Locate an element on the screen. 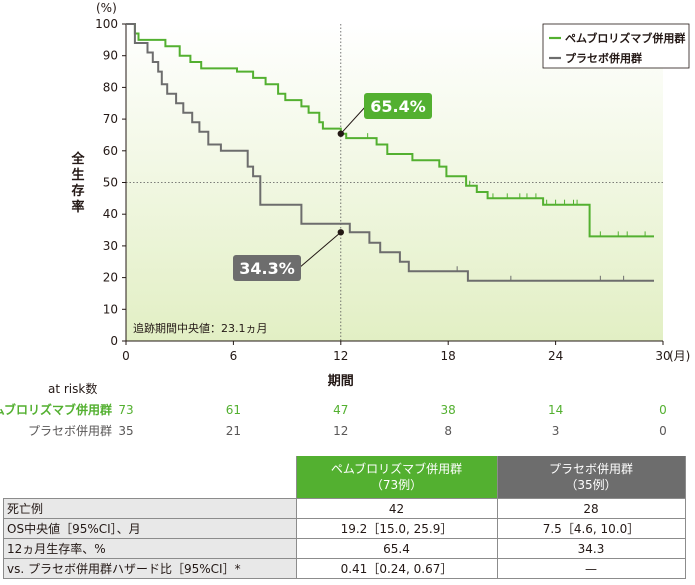  y-tick-label: 60 is located at coordinates (110, 151).